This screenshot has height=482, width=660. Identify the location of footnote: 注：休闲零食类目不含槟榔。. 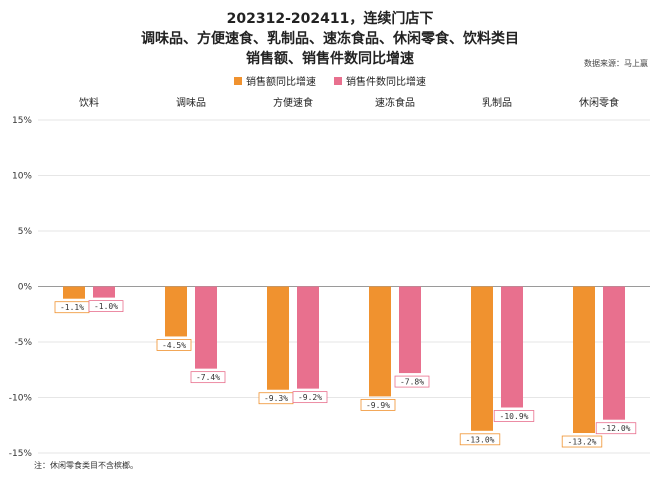
(86, 465).